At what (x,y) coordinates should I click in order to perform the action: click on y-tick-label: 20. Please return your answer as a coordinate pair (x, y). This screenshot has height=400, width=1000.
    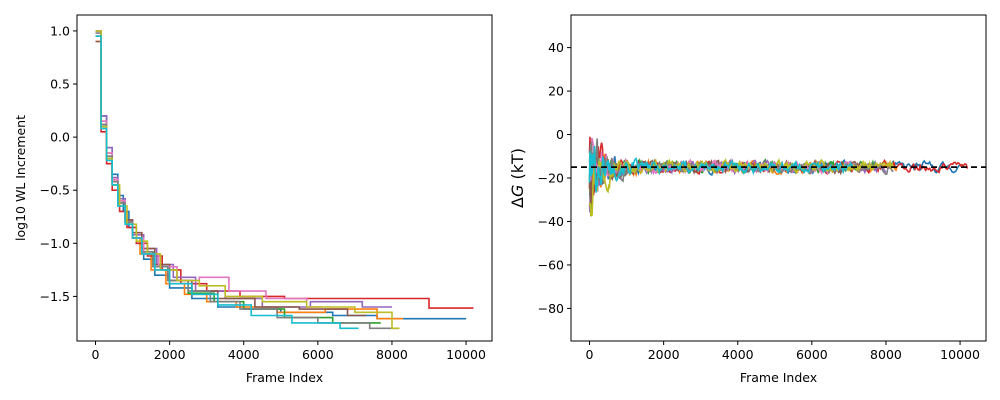
    Looking at the image, I should click on (556, 91).